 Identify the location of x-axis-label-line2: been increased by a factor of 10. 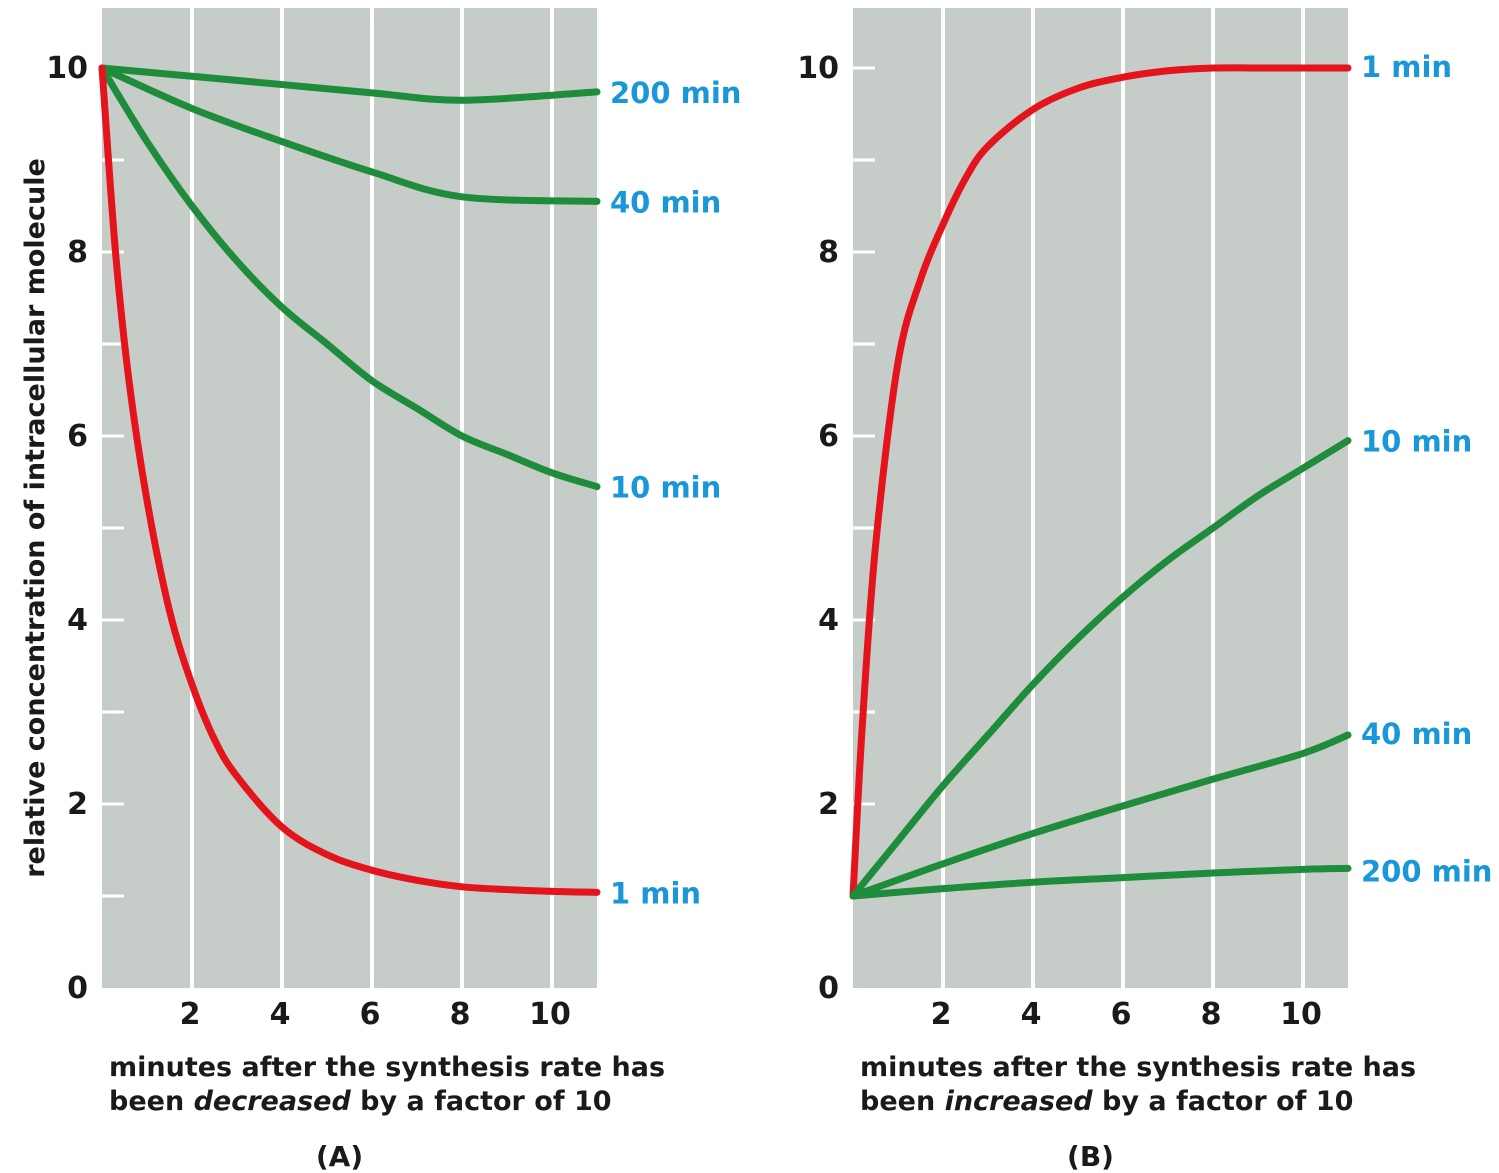
(1106, 1101).